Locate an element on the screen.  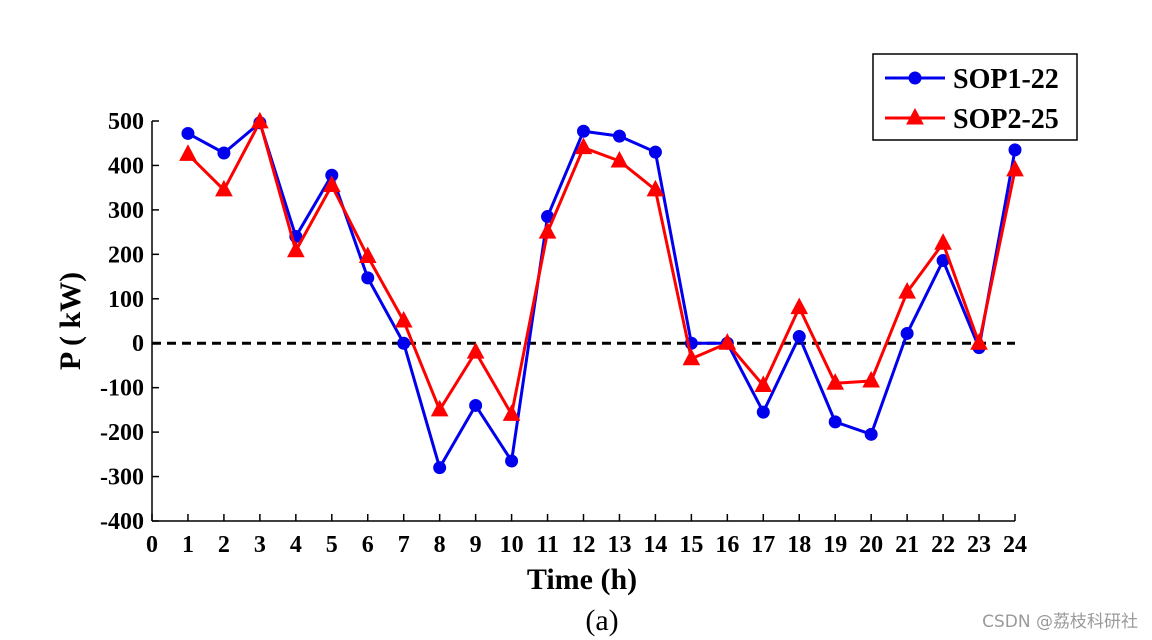
x-tick-label: 6 is located at coordinates (368, 545).